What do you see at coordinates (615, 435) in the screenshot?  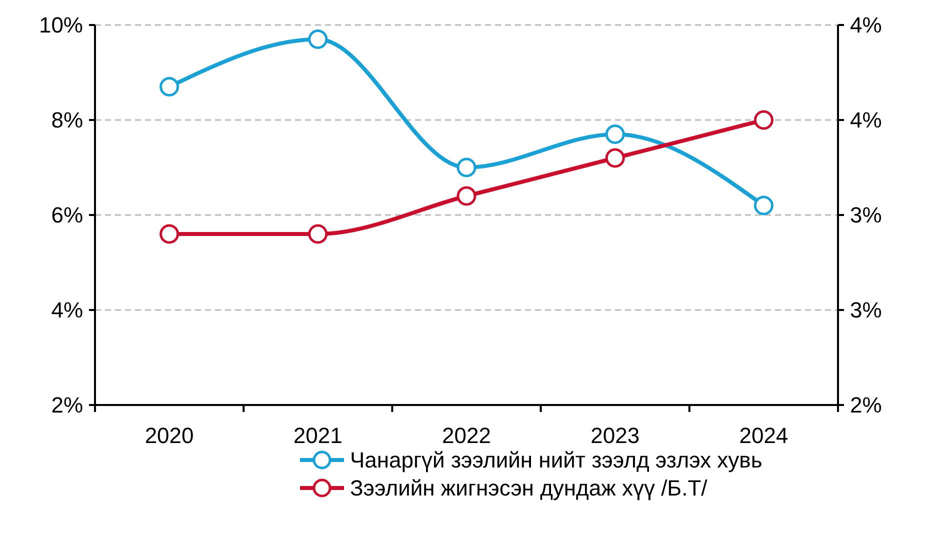 I see `x-tick-label: 2023` at bounding box center [615, 435].